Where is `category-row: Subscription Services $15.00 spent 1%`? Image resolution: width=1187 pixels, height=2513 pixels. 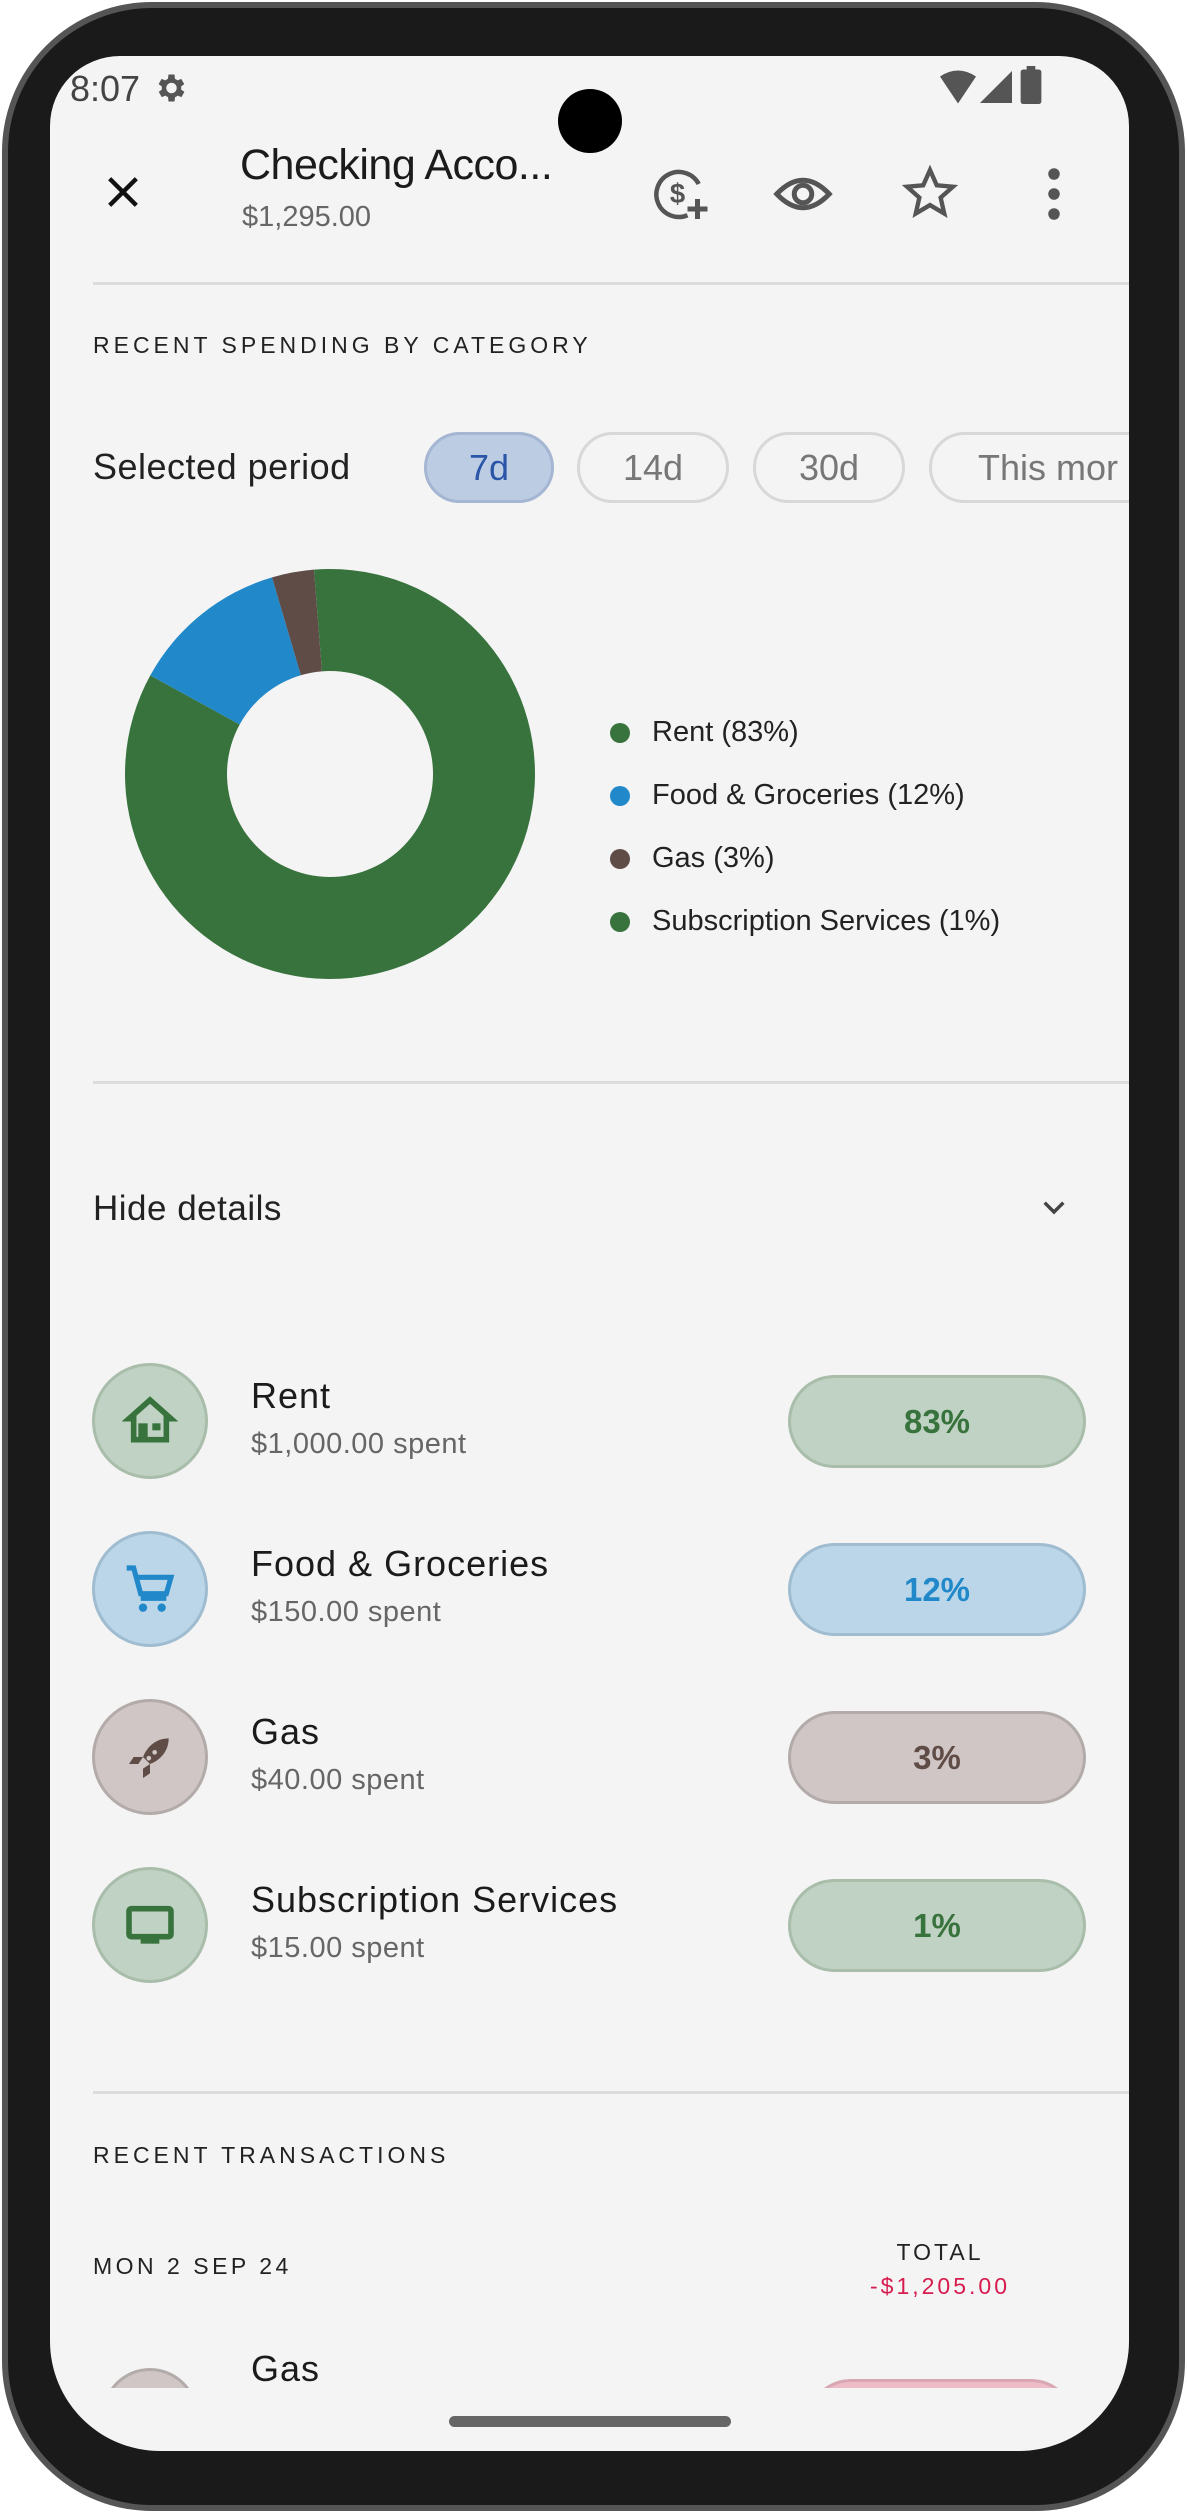 category-row: Subscription Services $15.00 spent 1% is located at coordinates (589, 1932).